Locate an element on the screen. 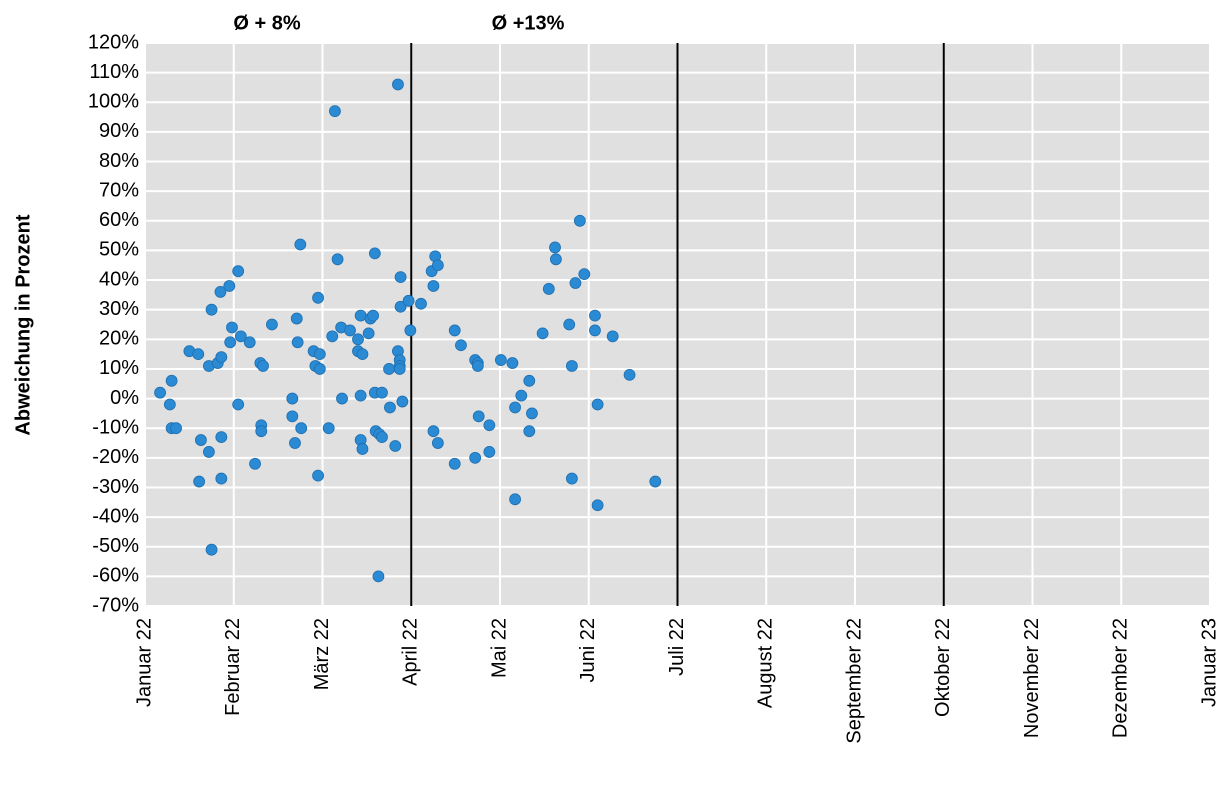  x-tick-label: September 22 is located at coordinates (854, 681).